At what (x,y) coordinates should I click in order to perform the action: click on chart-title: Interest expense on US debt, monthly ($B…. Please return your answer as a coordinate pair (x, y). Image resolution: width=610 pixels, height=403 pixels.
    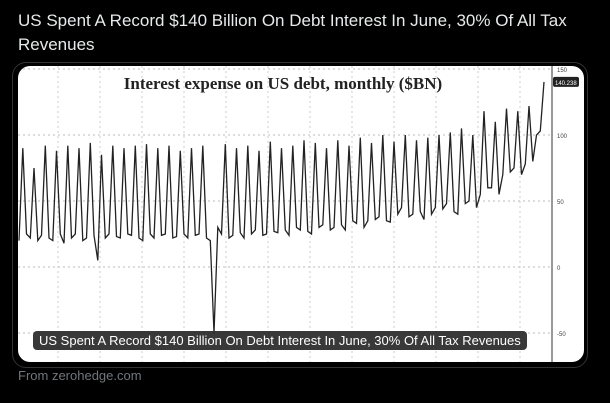
    Looking at the image, I should click on (283, 83).